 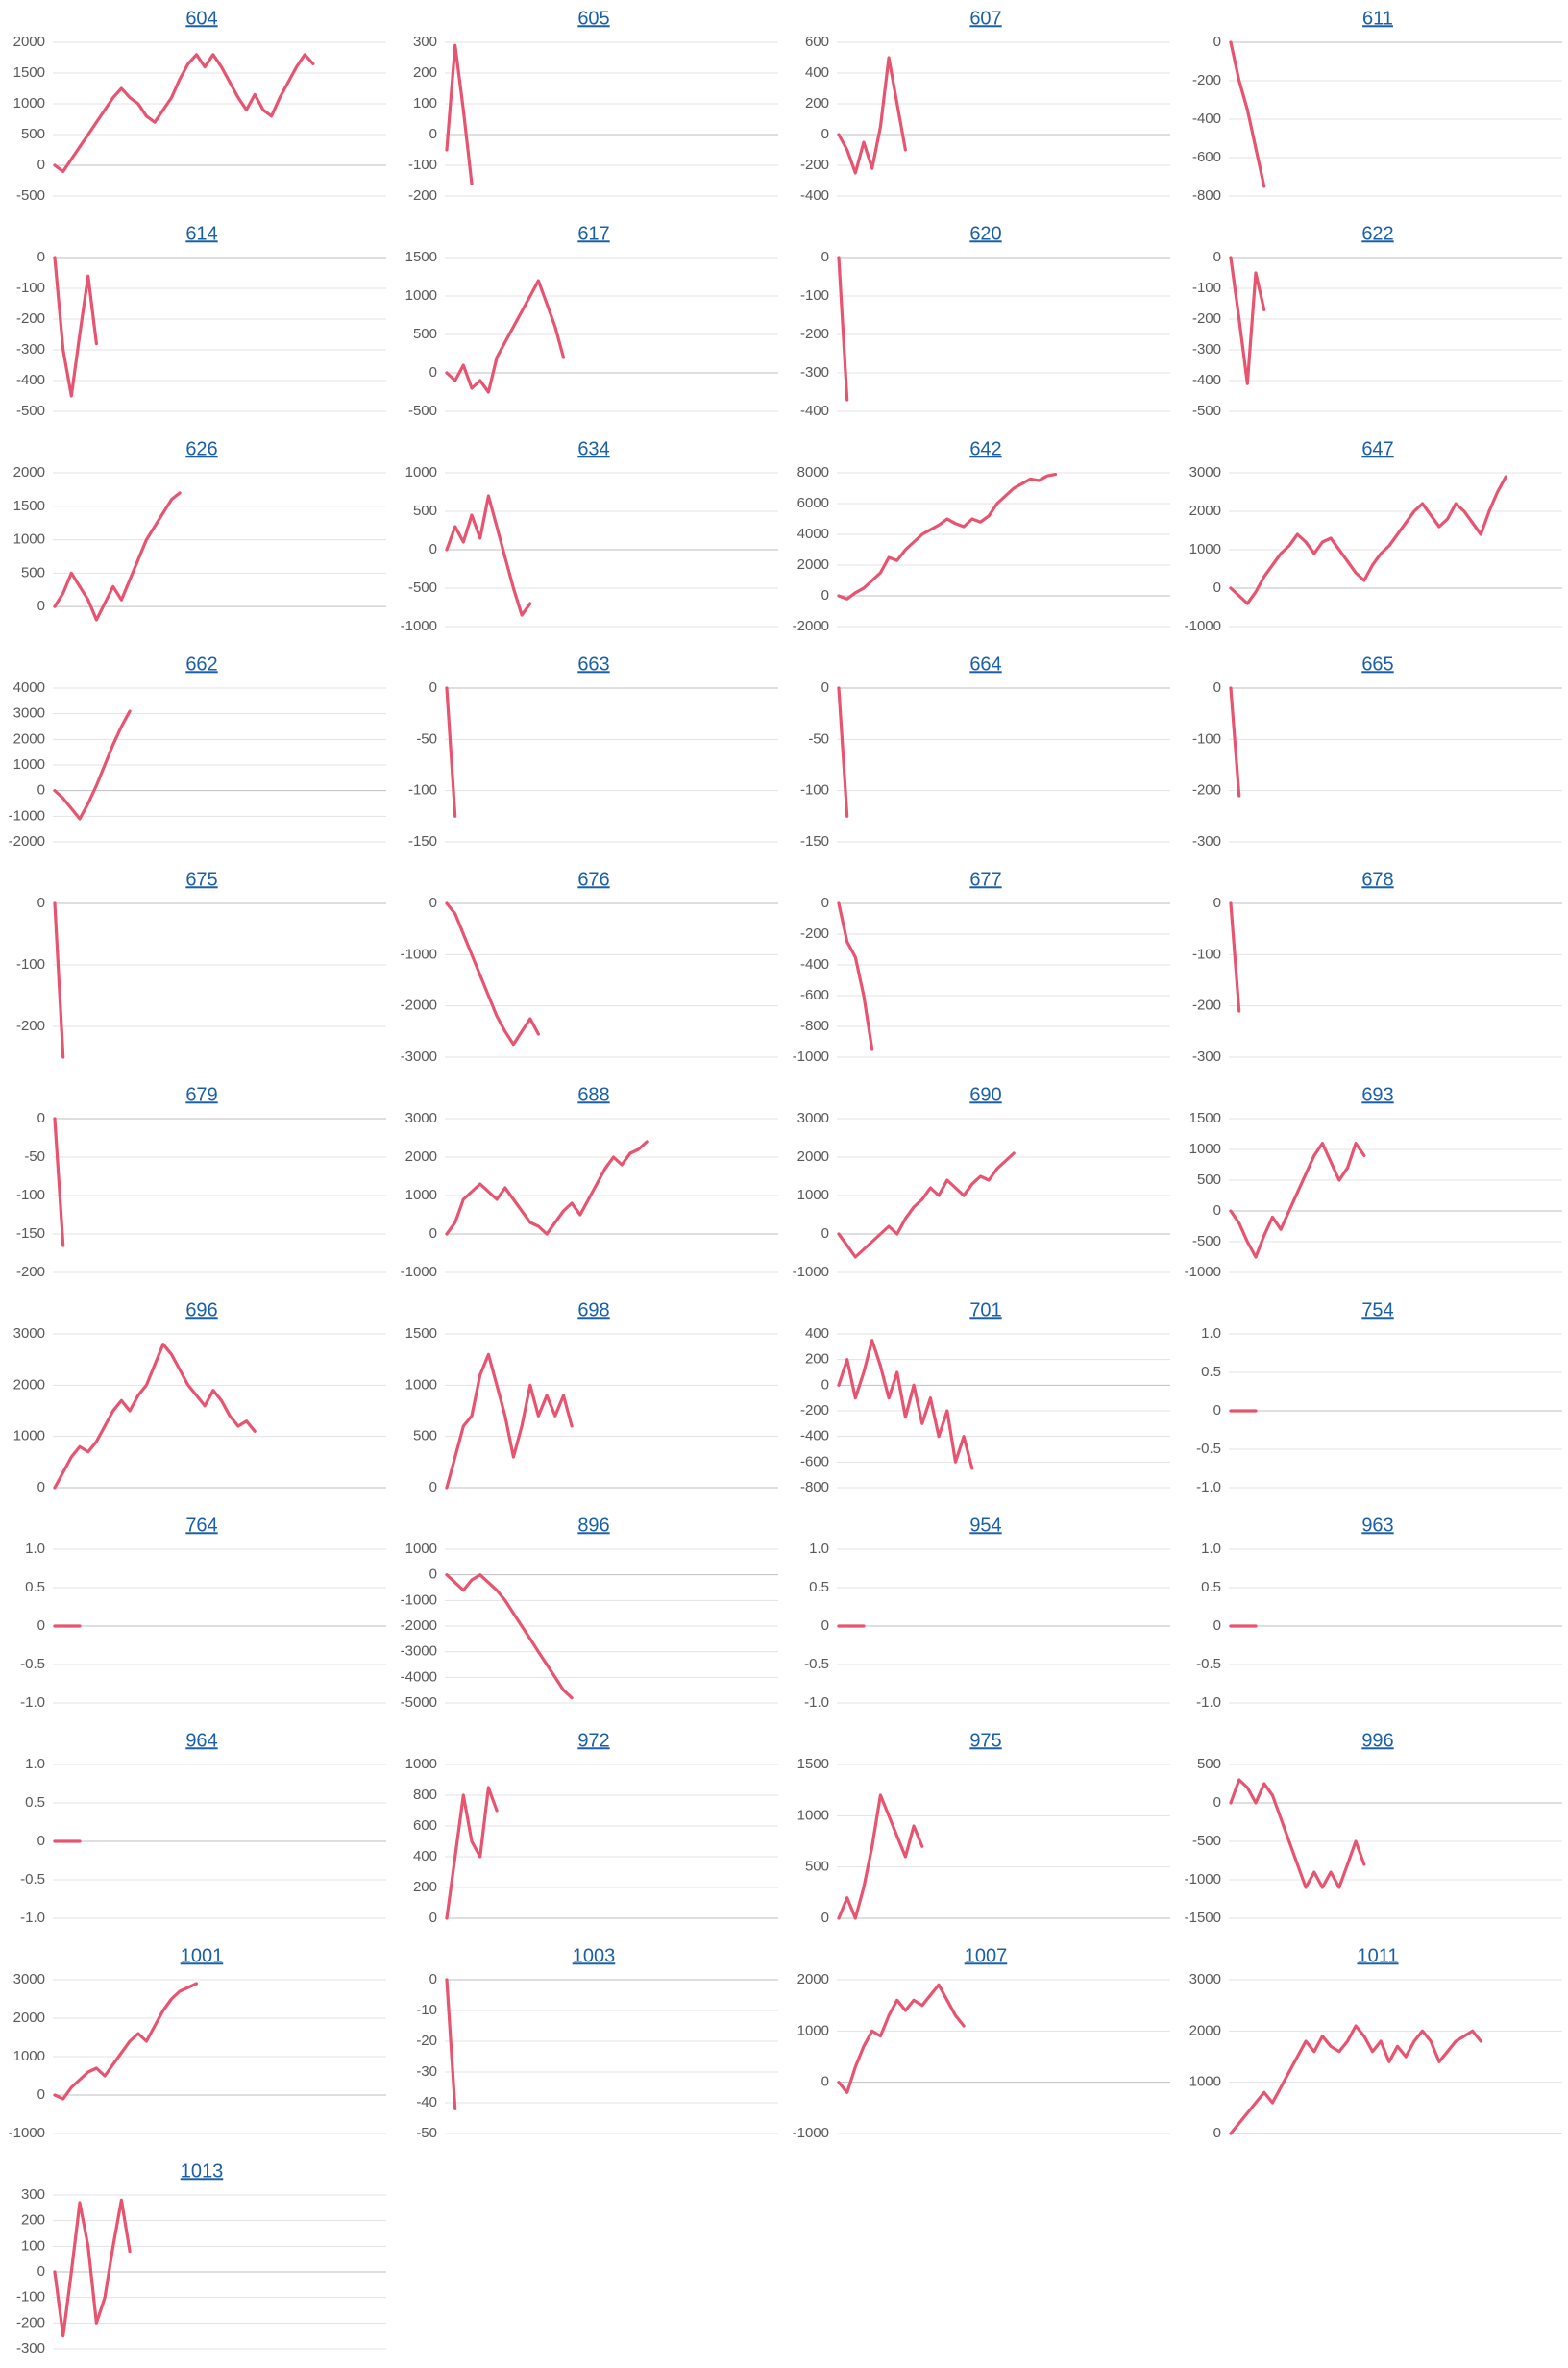 I want to click on chart-title: 626, so click(x=201, y=448).